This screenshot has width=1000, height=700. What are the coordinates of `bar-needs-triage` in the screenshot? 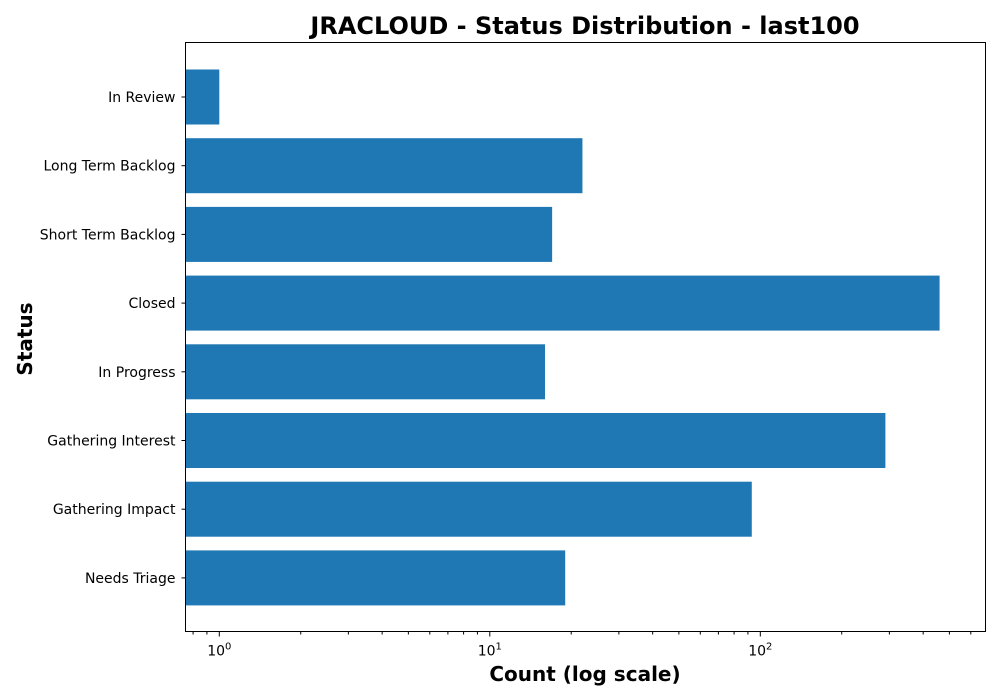 It's located at (375, 578).